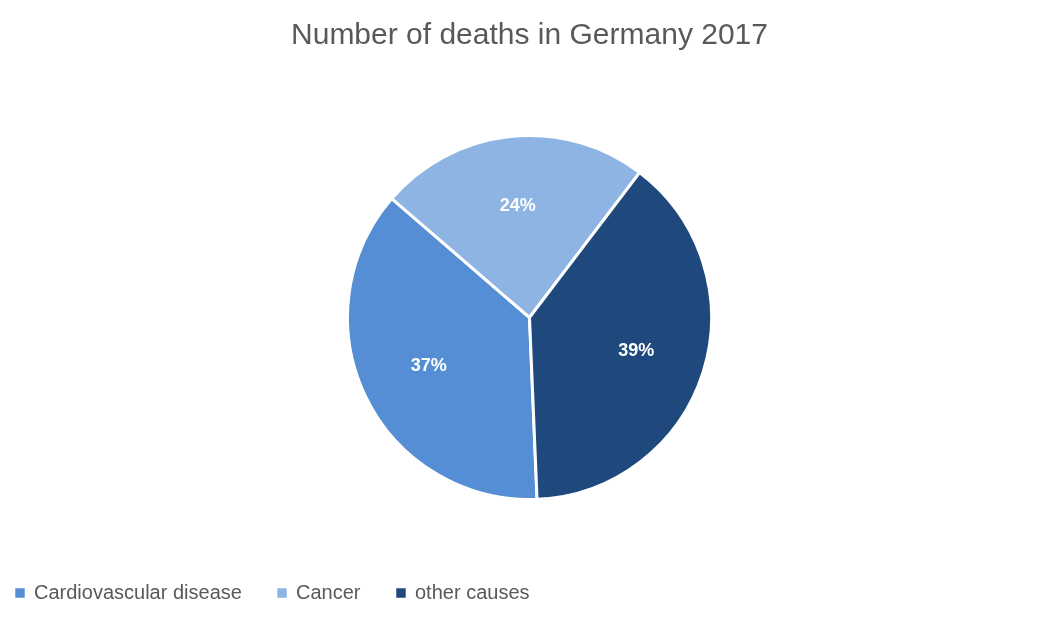  Describe the element at coordinates (138, 592) in the screenshot. I see `legend-label: Cardiovascular disease` at that location.